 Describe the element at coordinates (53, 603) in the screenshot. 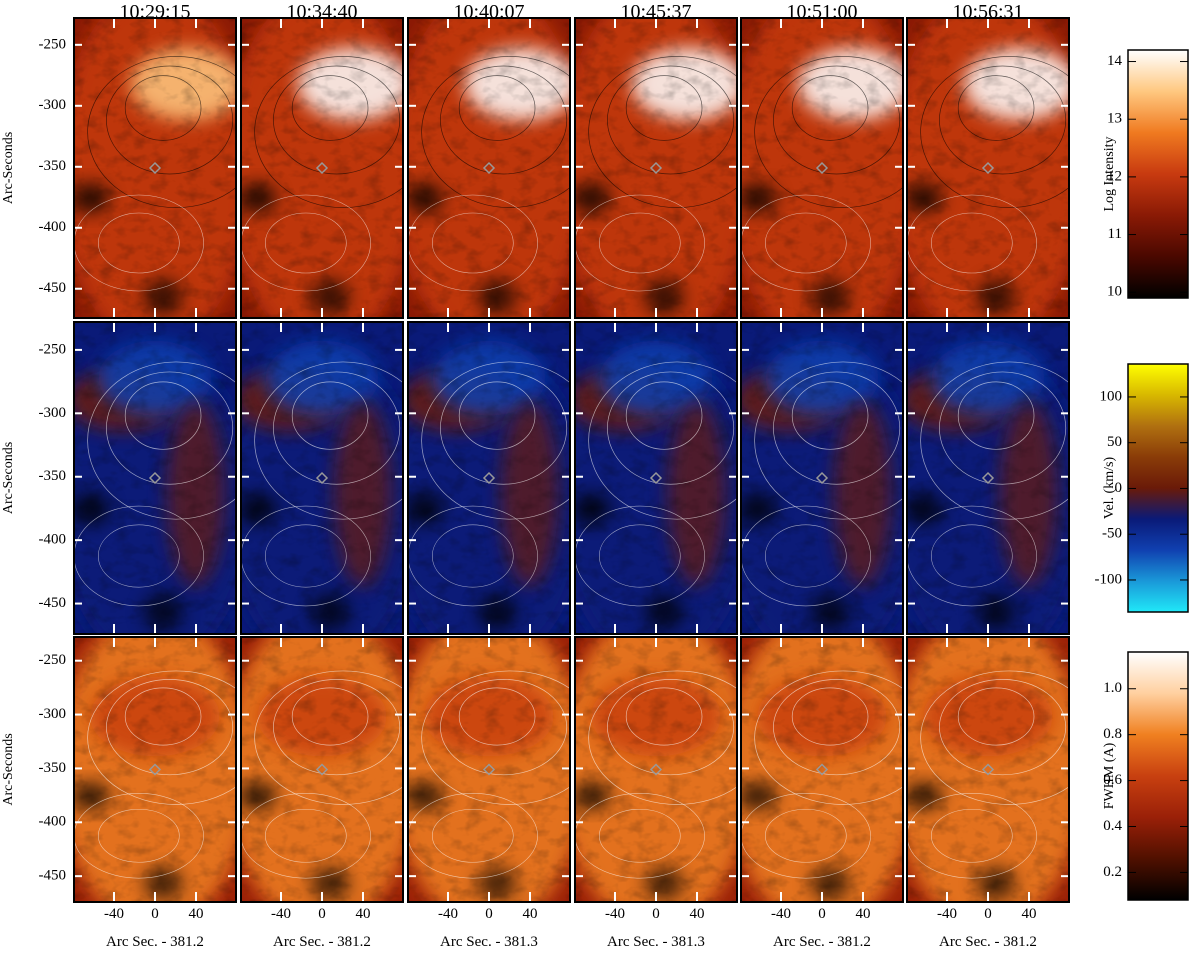

I see `y-tick-label: -450` at that location.